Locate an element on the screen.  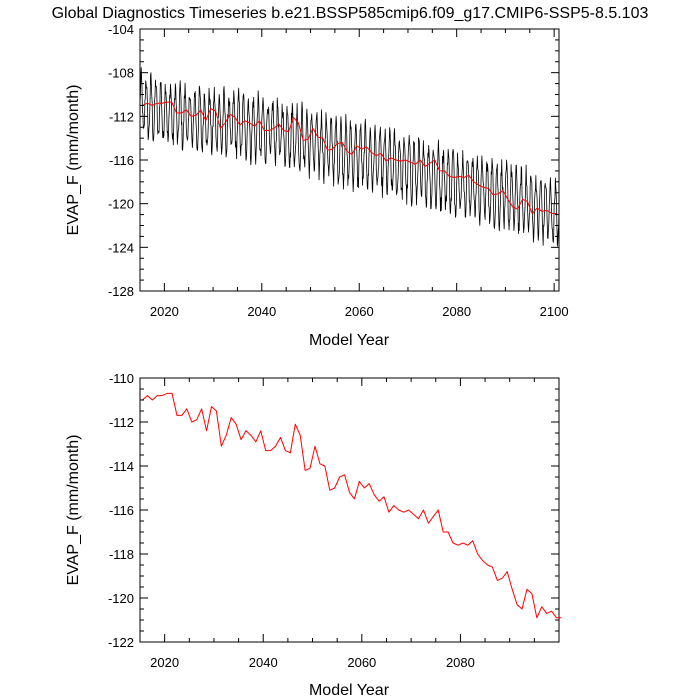
y-tick-label: -110 is located at coordinates (121, 378).